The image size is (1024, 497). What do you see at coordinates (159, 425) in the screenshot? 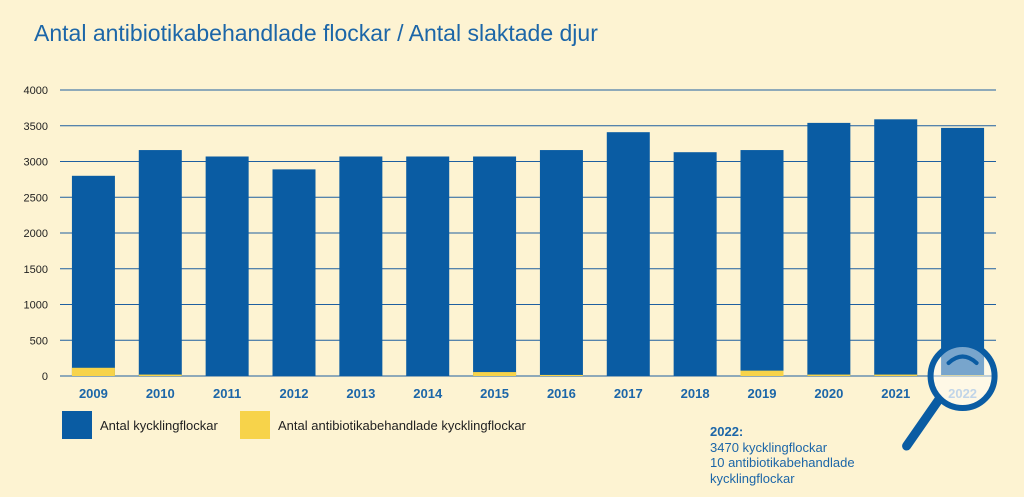
I see `legend-label-flocks: Antal kycklingflockar` at bounding box center [159, 425].